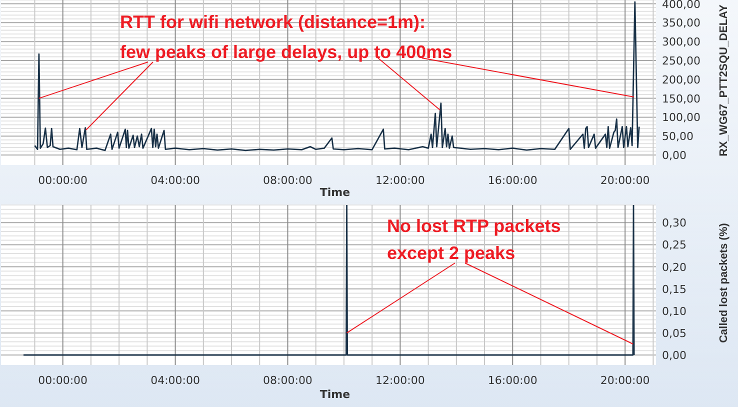  What do you see at coordinates (286, 52) in the screenshot?
I see `annotation: few peaks of large delays, up to 400ms` at bounding box center [286, 52].